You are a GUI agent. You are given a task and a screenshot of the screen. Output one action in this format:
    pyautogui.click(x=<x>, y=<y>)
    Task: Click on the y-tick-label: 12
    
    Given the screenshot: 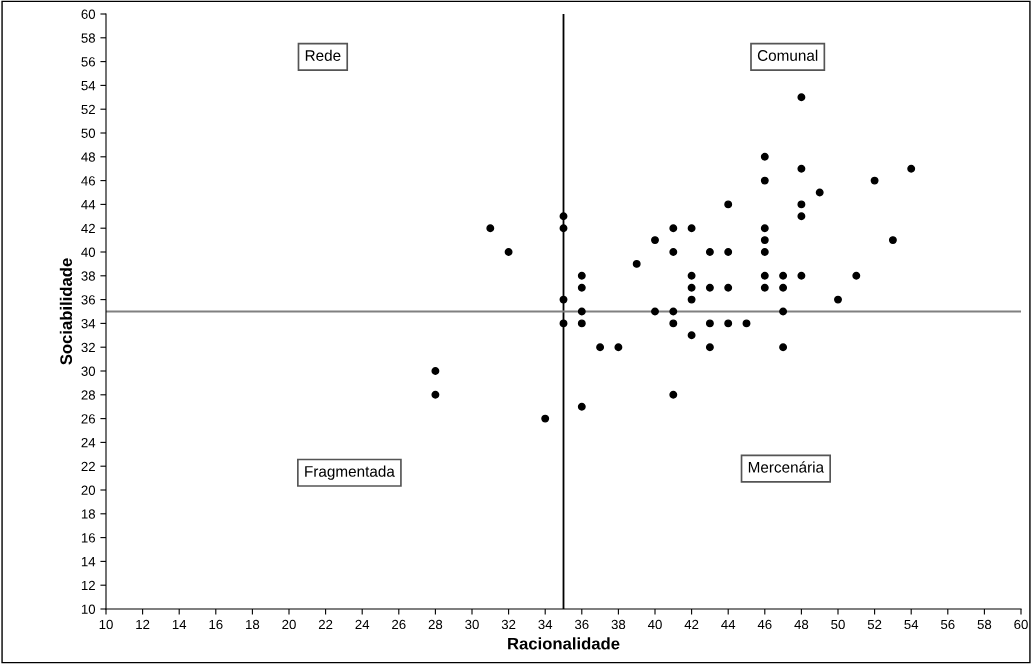 What is the action you would take?
    pyautogui.click(x=88, y=585)
    